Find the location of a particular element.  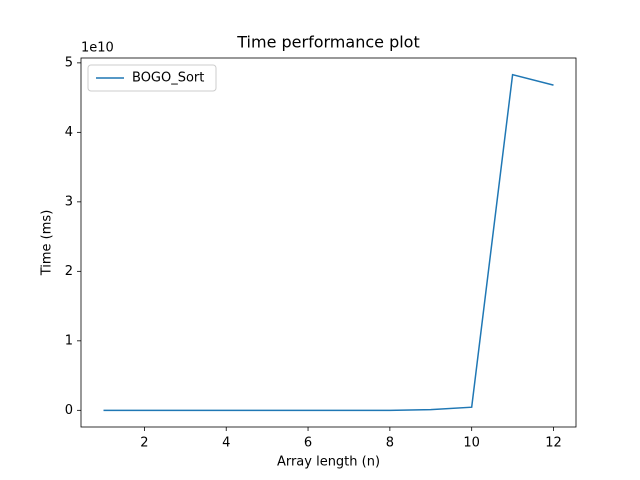

x-tick-label: 4 is located at coordinates (226, 443).